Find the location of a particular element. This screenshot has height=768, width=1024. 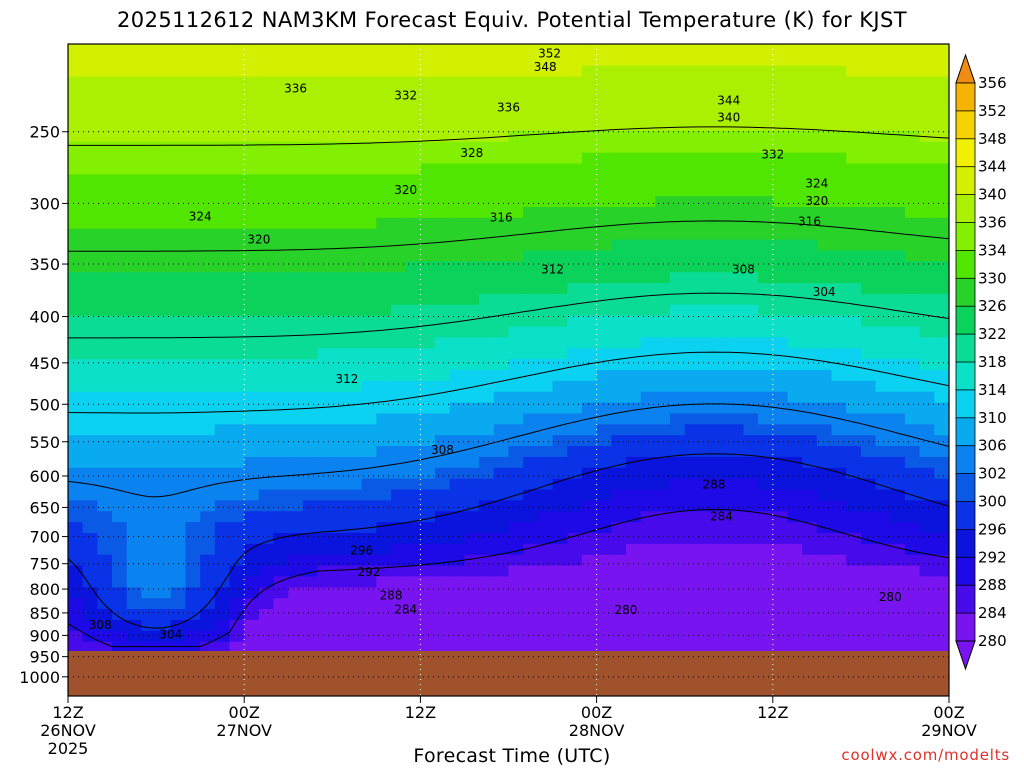

contour-label: 280 is located at coordinates (626, 610).